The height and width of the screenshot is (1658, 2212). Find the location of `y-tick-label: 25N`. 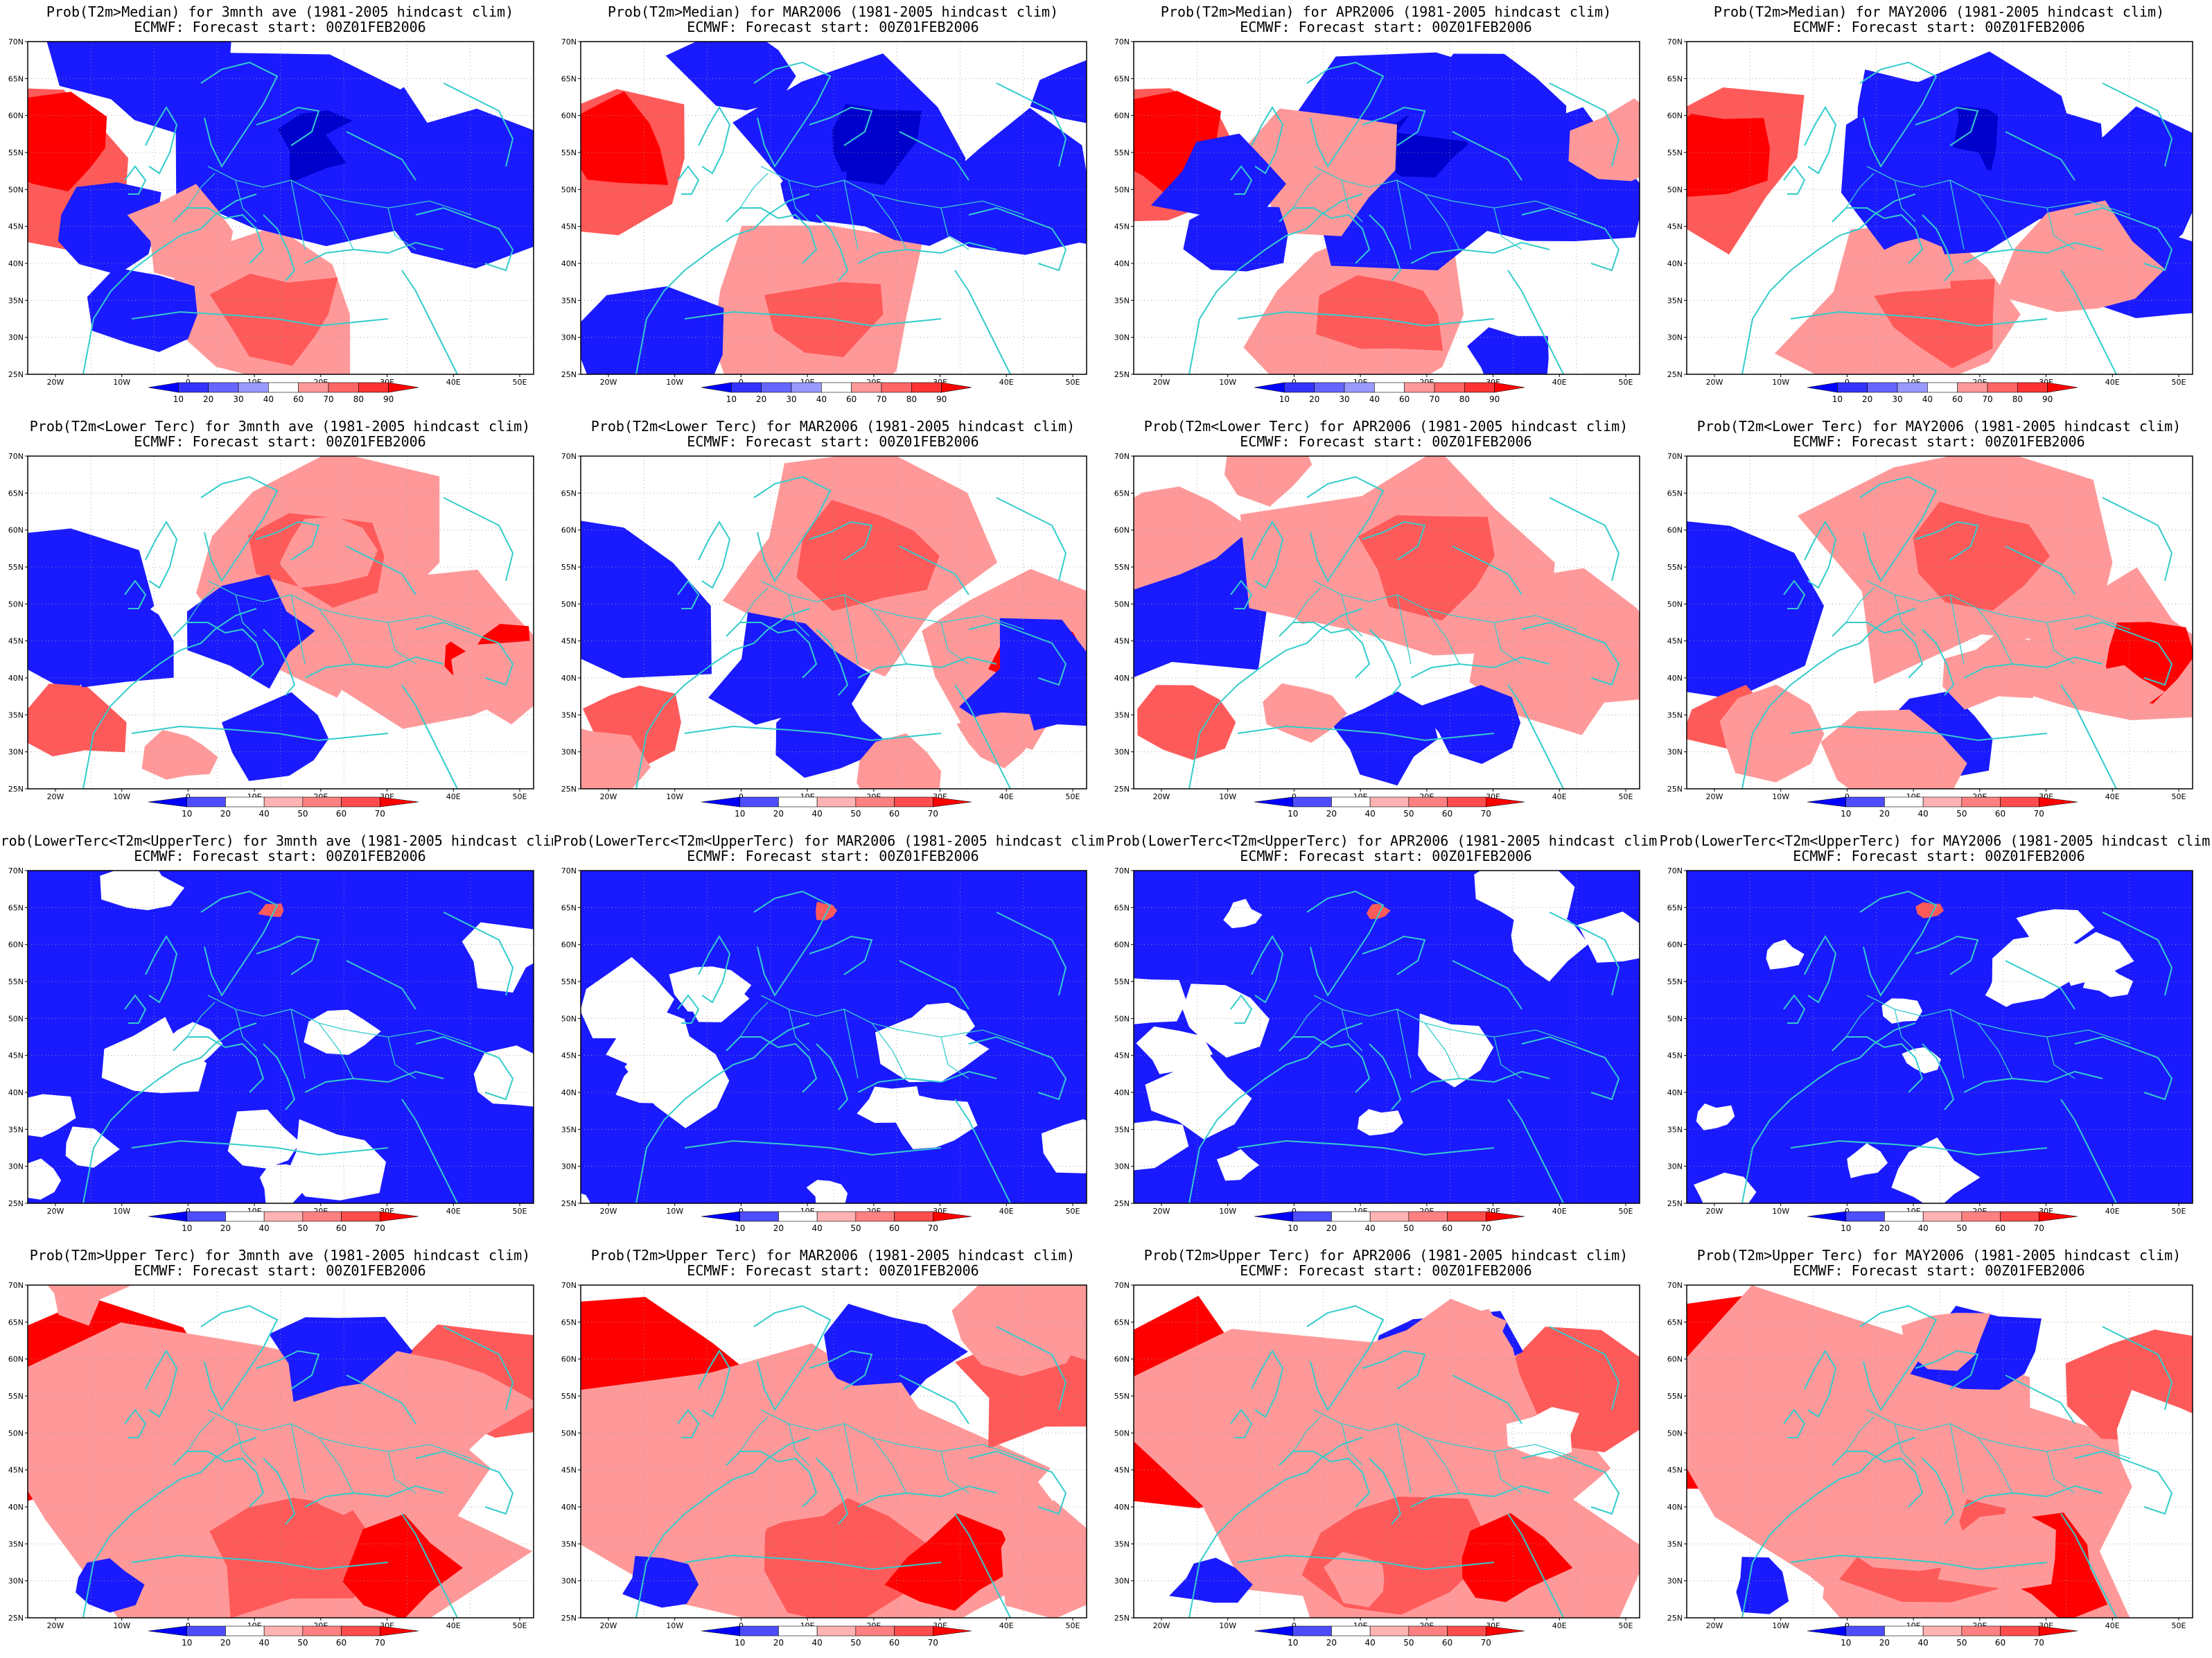

y-tick-label: 25N is located at coordinates (16, 1204).